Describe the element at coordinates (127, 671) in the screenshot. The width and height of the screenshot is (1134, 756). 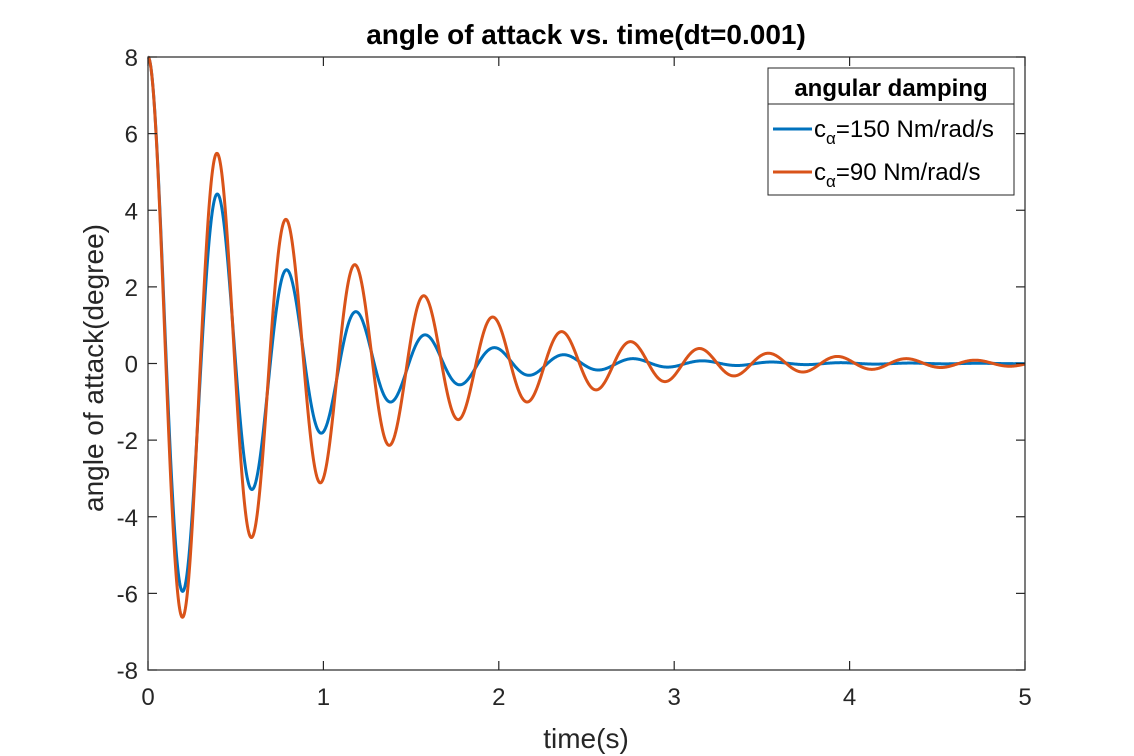
I see `y-tick-label: -8` at that location.